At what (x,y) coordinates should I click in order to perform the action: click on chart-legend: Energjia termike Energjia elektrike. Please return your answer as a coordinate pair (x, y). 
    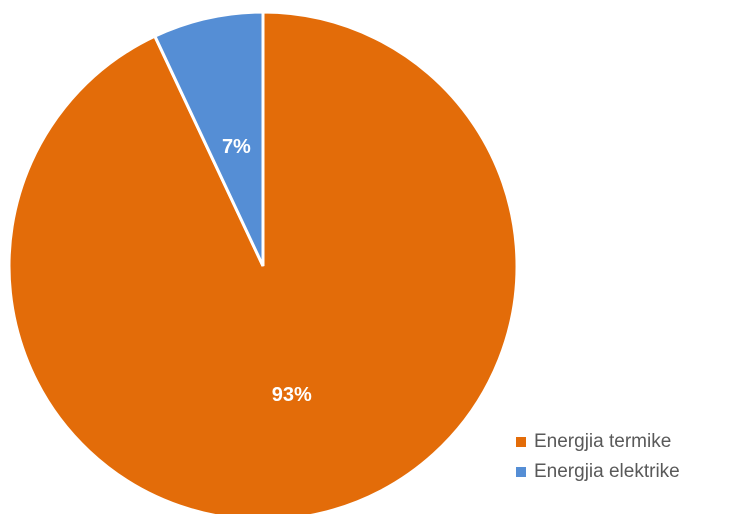
    Looking at the image, I should click on (630, 457).